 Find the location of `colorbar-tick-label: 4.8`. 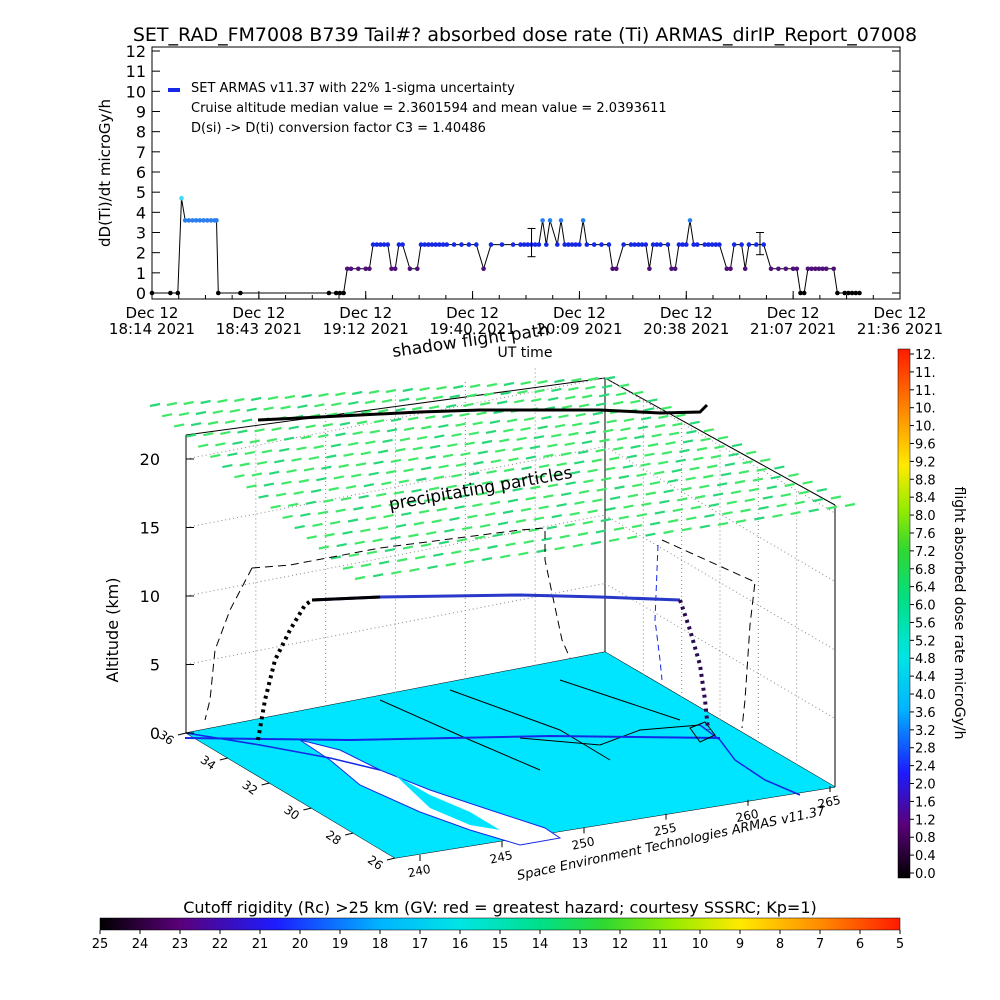

colorbar-tick-label: 4.8 is located at coordinates (925, 659).